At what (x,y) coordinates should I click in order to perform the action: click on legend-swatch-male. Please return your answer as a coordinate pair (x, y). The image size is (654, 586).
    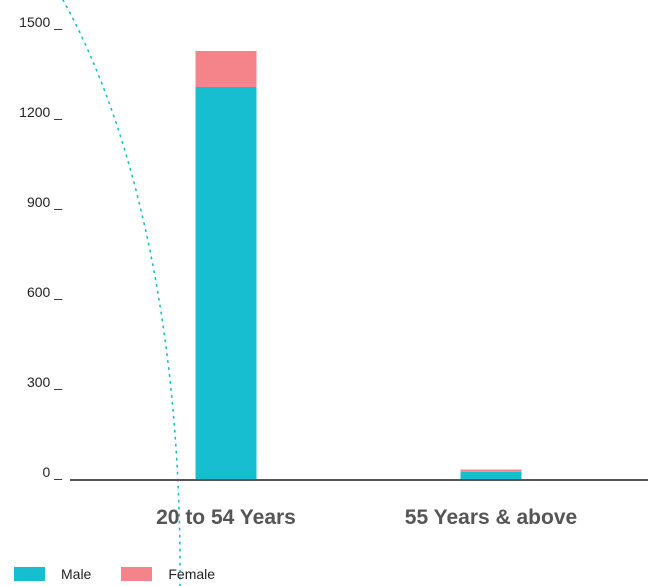
    Looking at the image, I should click on (29, 574).